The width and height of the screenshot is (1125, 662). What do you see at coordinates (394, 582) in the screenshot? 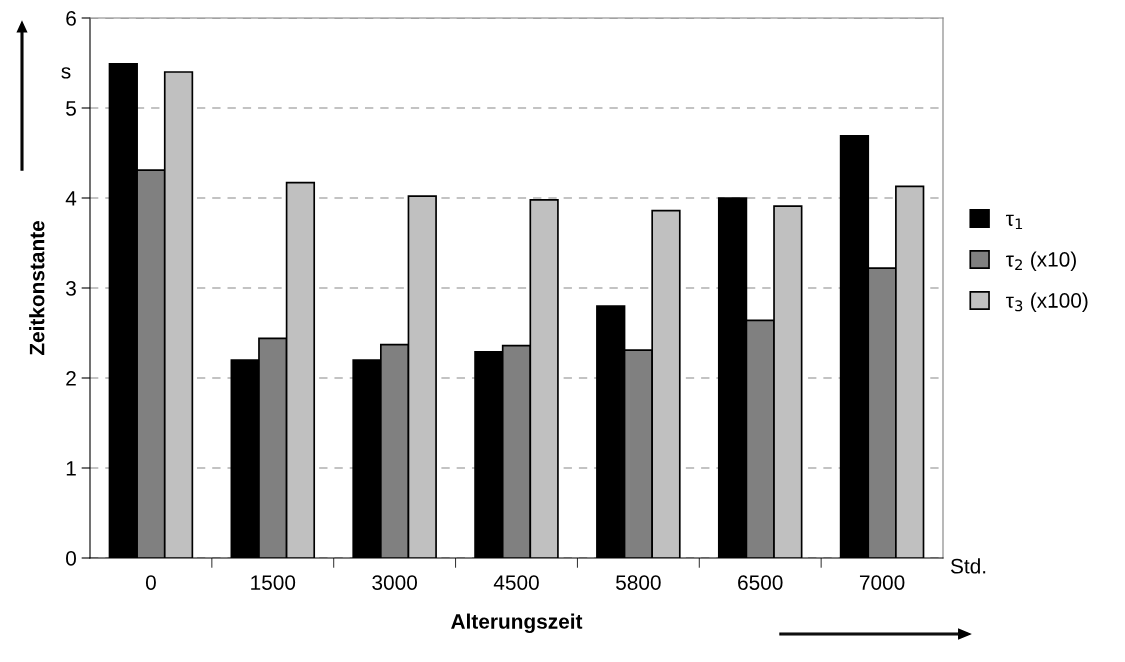
I see `x-tick-label: 3000` at bounding box center [394, 582].